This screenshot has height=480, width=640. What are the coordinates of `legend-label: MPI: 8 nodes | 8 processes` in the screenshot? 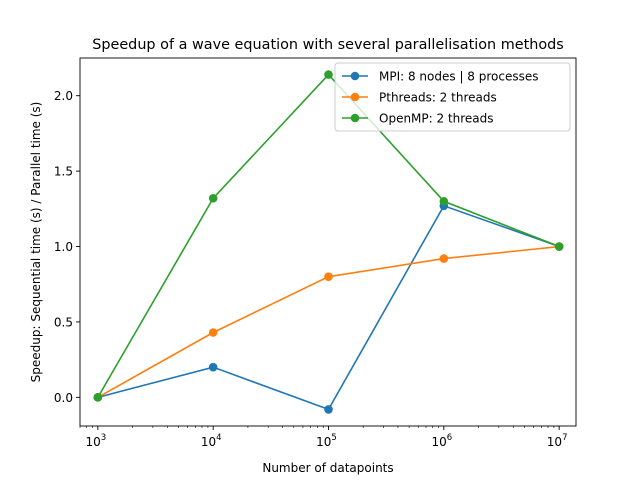 It's located at (459, 77).